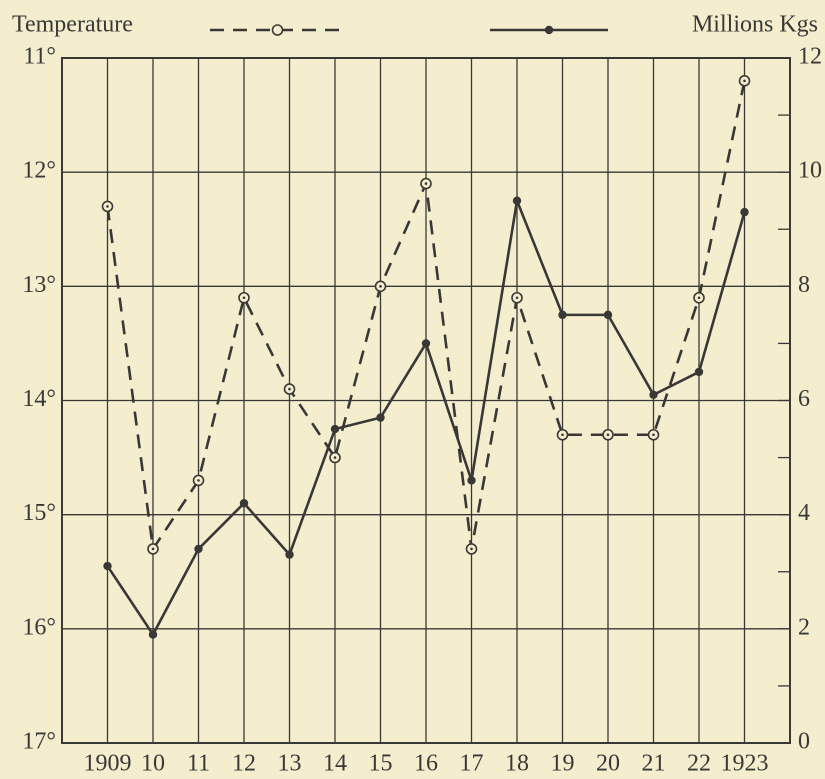 This screenshot has width=825, height=779. What do you see at coordinates (39, 285) in the screenshot?
I see `y-tick-label: 13°` at bounding box center [39, 285].